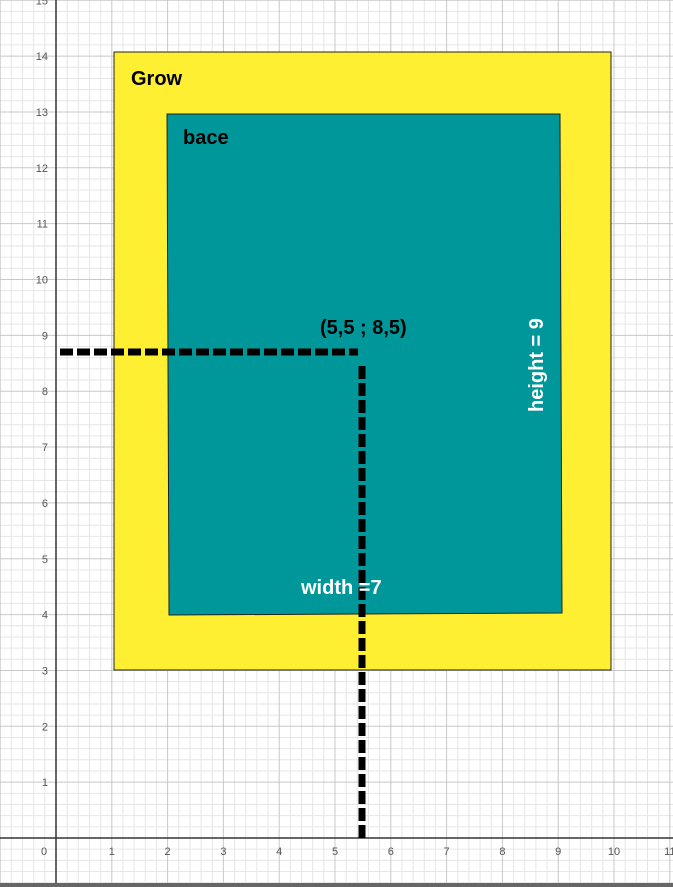  I want to click on y-tick-label: 4, so click(45, 616).